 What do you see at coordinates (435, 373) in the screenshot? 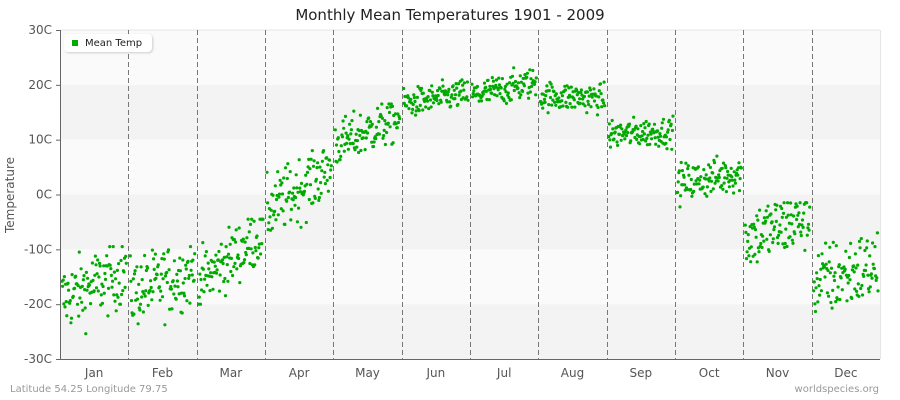
I see `x-tick-label: Jun` at bounding box center [435, 373].